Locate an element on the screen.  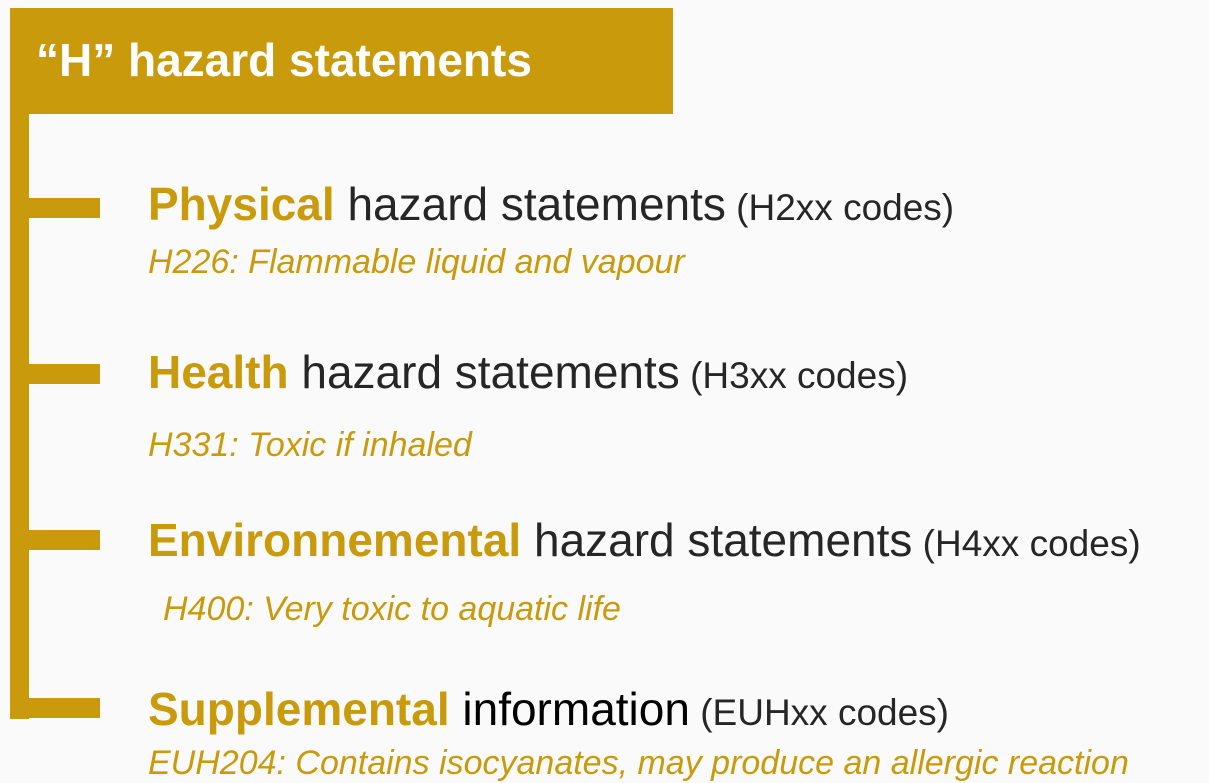
example-physical: H226: Flammable liquid and vapour is located at coordinates (416, 262).